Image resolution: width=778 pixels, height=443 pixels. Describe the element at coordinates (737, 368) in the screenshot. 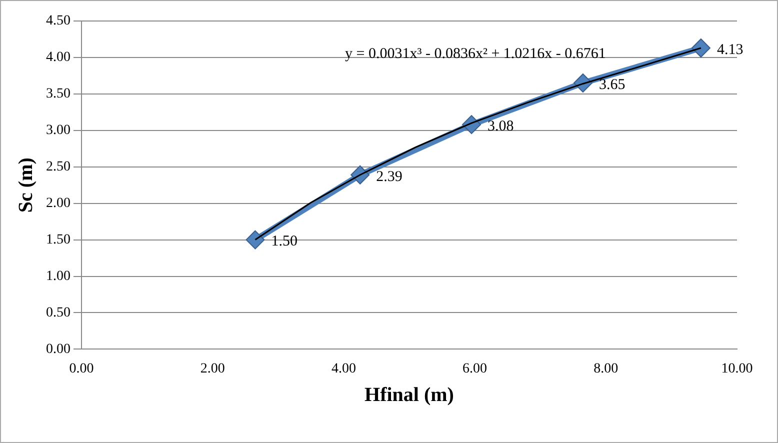

I see `x-tick-label: 10.00` at that location.